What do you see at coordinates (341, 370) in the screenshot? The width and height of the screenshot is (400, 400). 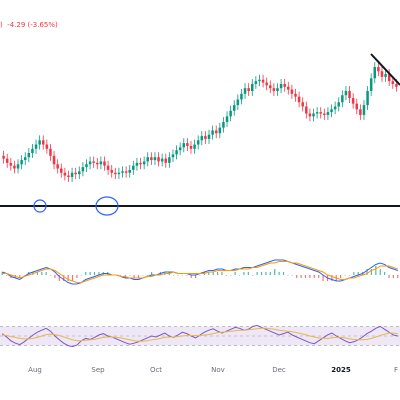 I see `x-tick-label: 2025` at bounding box center [341, 370].